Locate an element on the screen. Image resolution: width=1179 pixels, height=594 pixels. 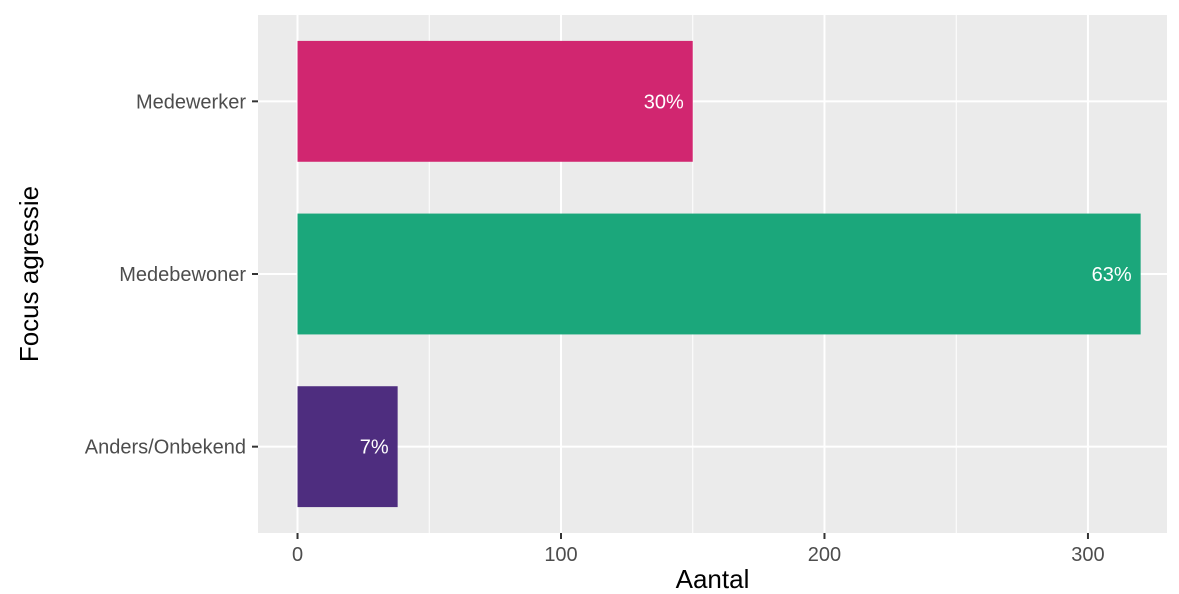
y-tick-label: Anders/Onbekend is located at coordinates (165, 448).